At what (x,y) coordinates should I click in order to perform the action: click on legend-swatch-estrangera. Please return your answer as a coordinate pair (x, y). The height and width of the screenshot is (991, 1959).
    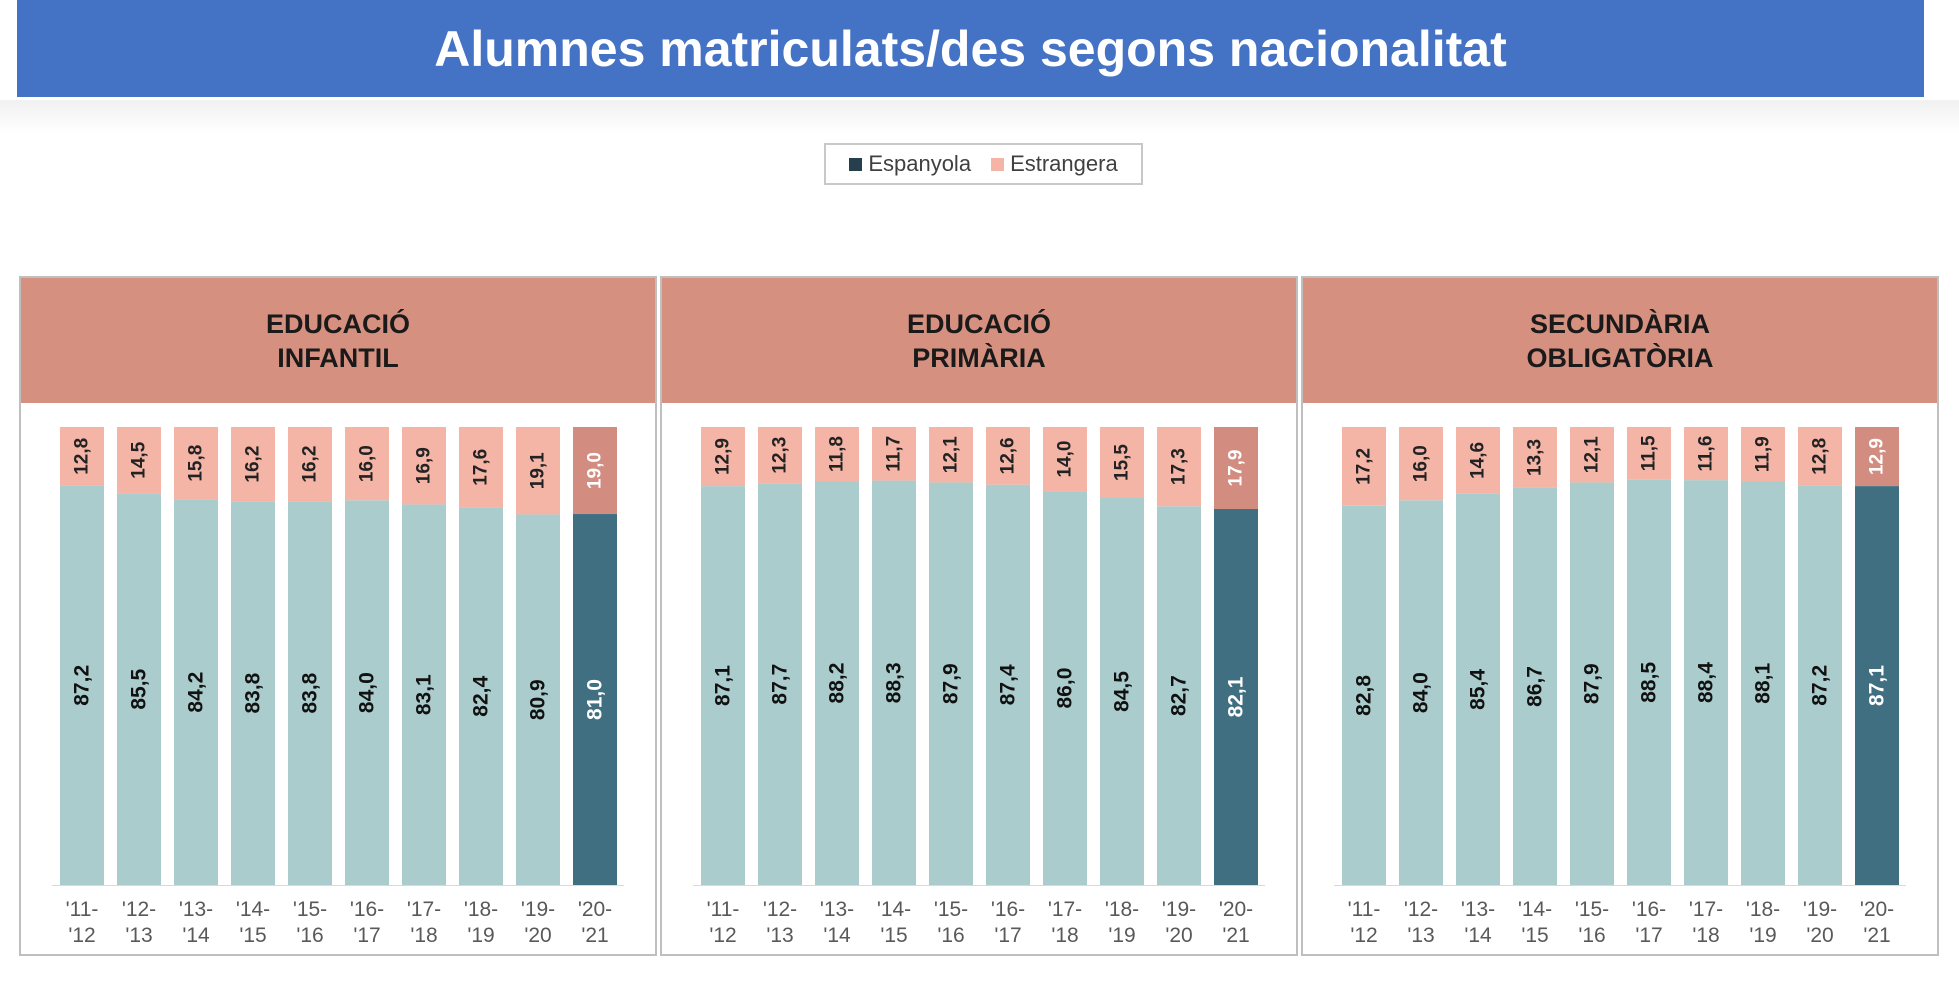
    Looking at the image, I should click on (998, 164).